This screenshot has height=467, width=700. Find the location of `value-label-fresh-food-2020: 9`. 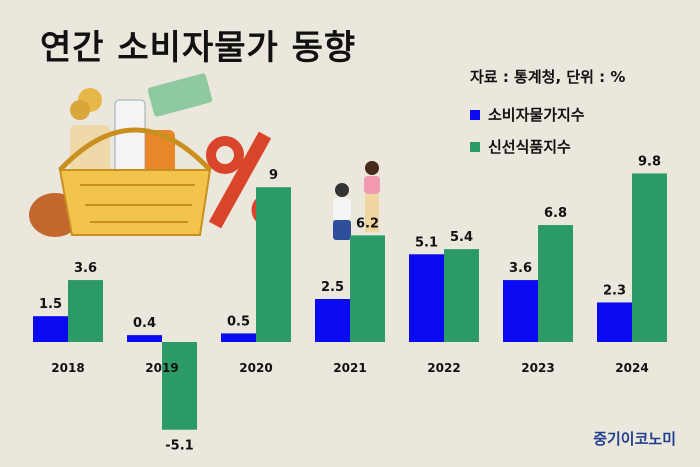

value-label-fresh-food-2020: 9 is located at coordinates (273, 175).